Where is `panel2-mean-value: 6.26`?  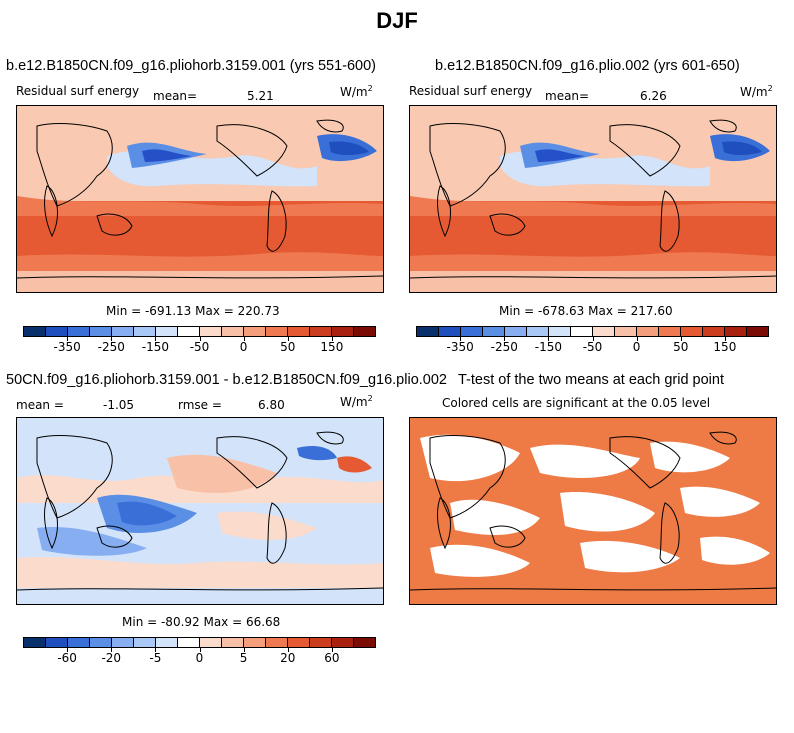
panel2-mean-value: 6.26 is located at coordinates (653, 96).